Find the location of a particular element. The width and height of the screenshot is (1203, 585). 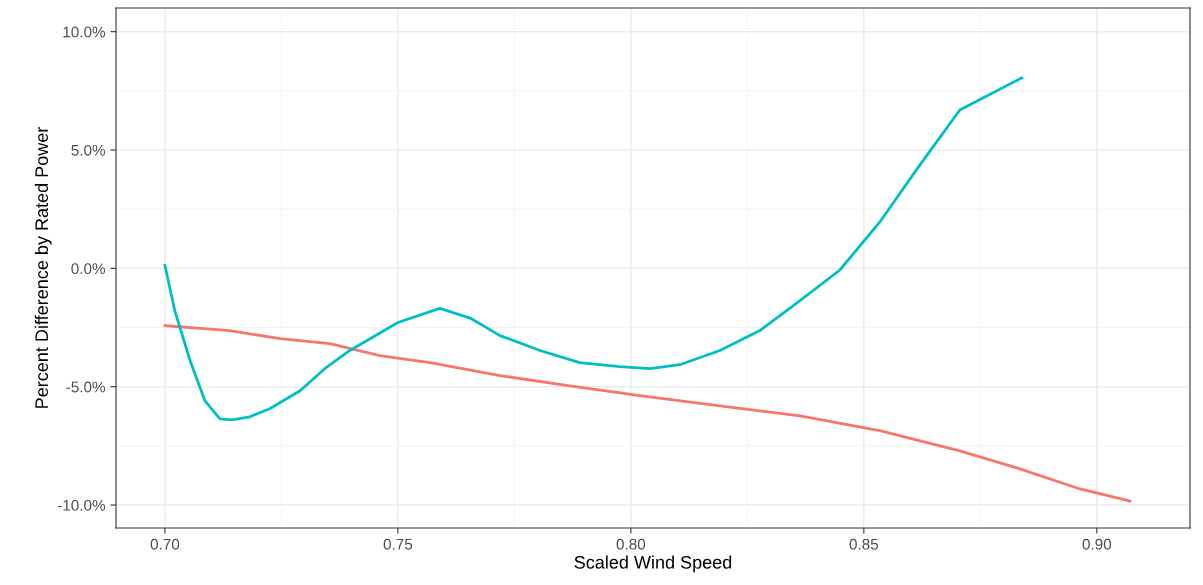

y-axis-title: Percent Difference by Rated Power is located at coordinates (43, 267).